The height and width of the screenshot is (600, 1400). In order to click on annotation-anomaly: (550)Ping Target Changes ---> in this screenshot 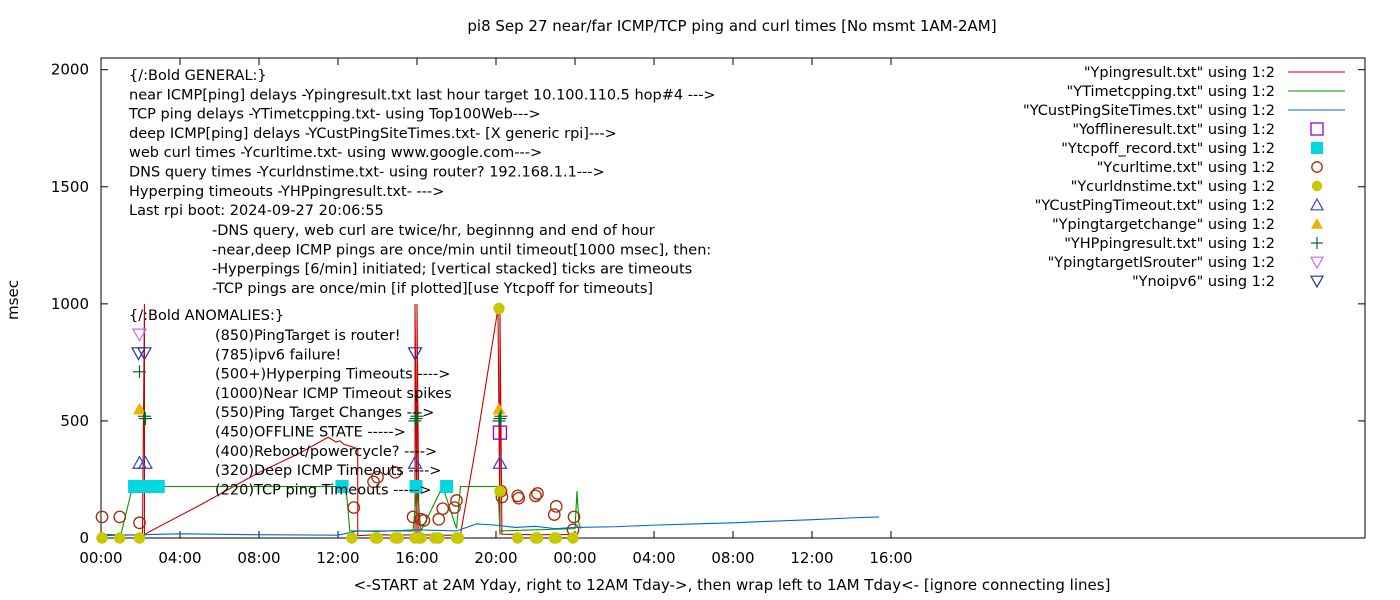, I will do `click(324, 413)`.